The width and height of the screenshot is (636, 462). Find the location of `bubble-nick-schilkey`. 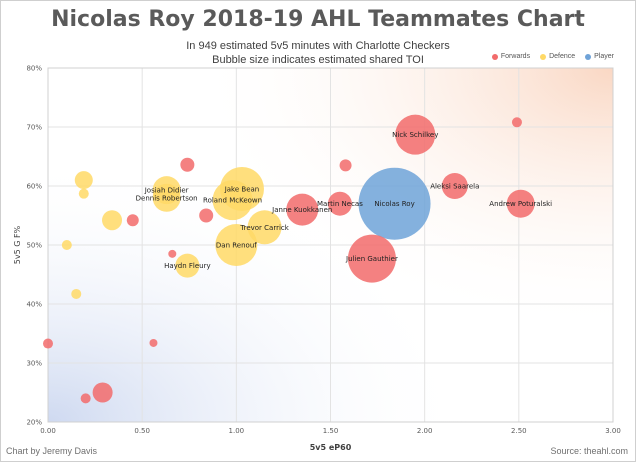

bubble-nick-schilkey is located at coordinates (415, 134).